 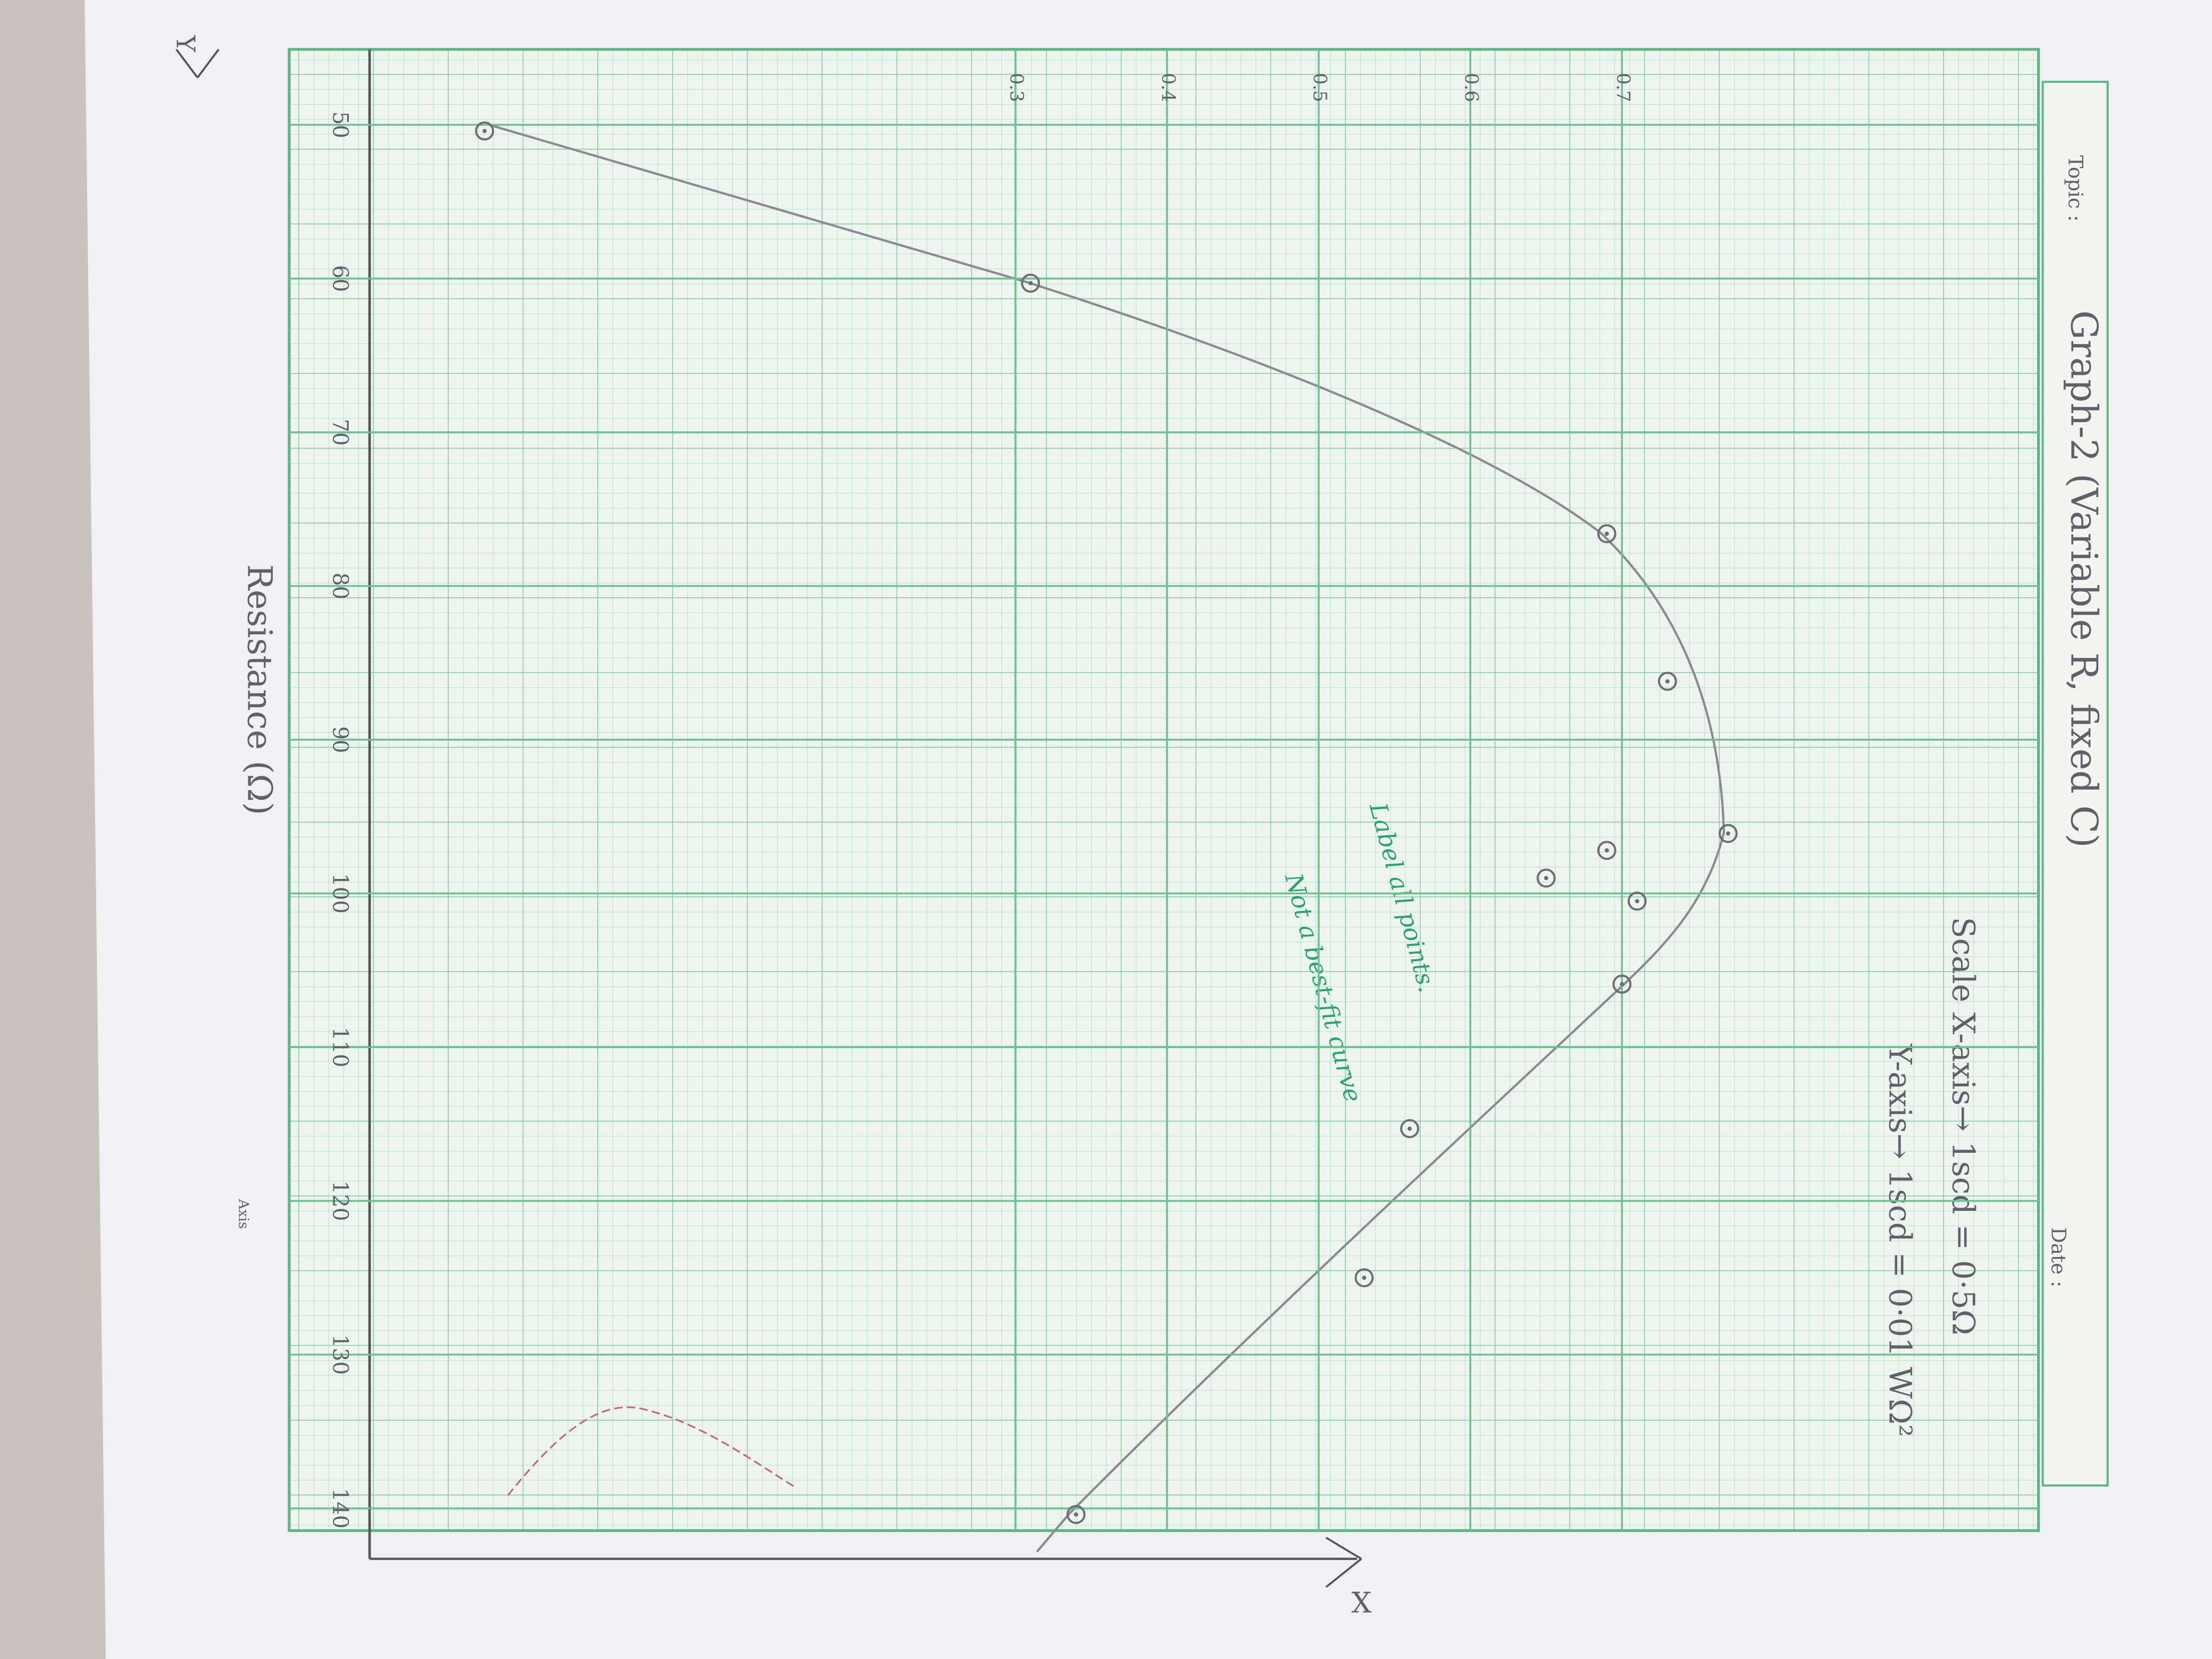 What do you see at coordinates (340, 1355) in the screenshot?
I see `x-tick-label: 130` at bounding box center [340, 1355].